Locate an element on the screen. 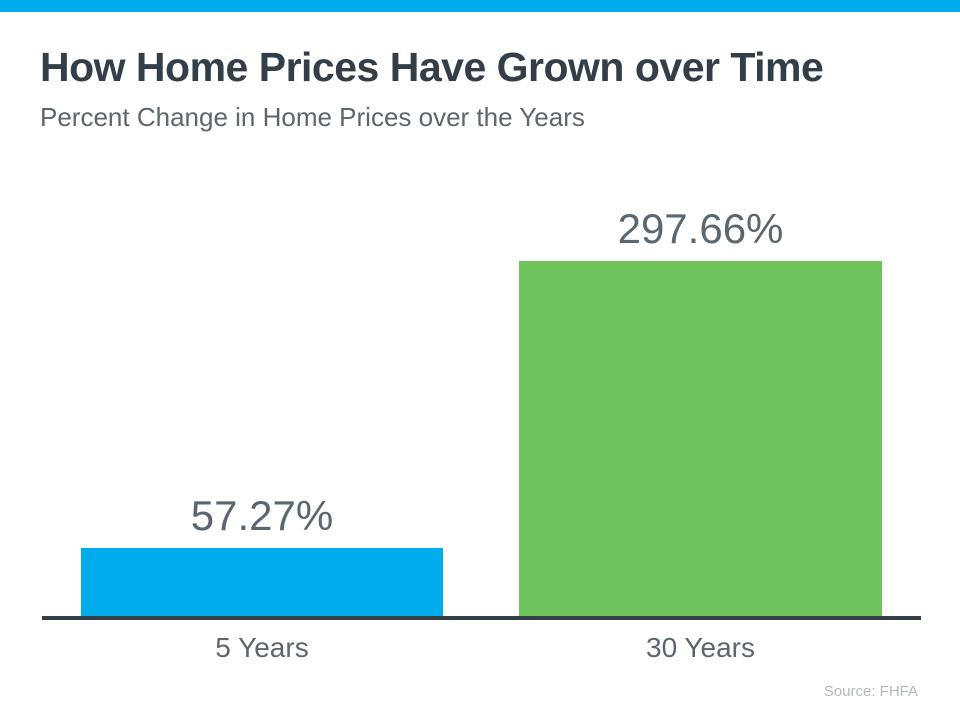 The width and height of the screenshot is (960, 720). value-label-5-years: 57.27% is located at coordinates (262, 515).